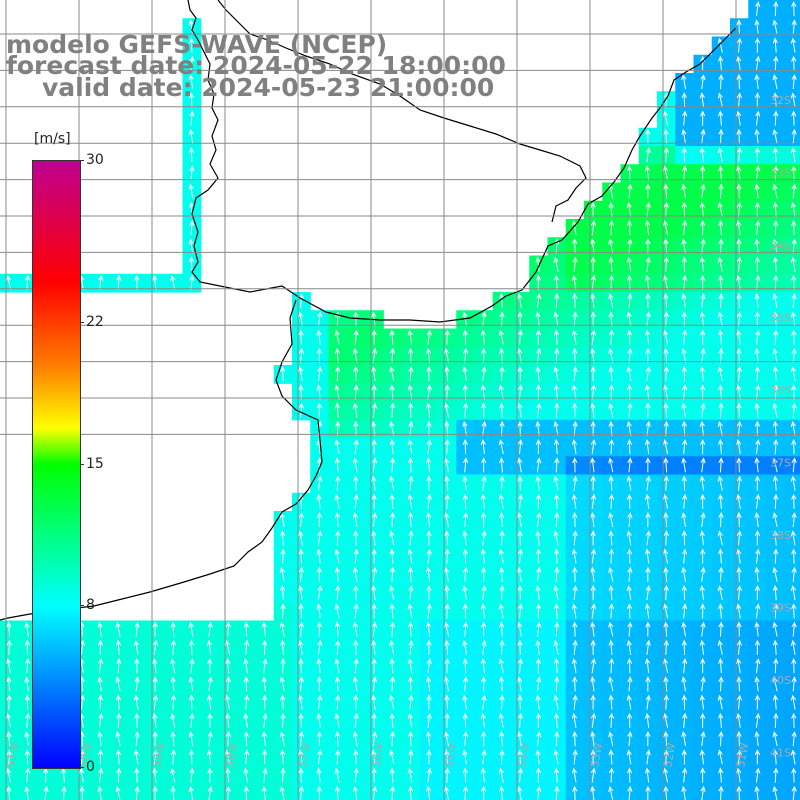 This screenshot has height=800, width=800. What do you see at coordinates (95, 463) in the screenshot?
I see `colorbar-tick-label: 15` at bounding box center [95, 463].